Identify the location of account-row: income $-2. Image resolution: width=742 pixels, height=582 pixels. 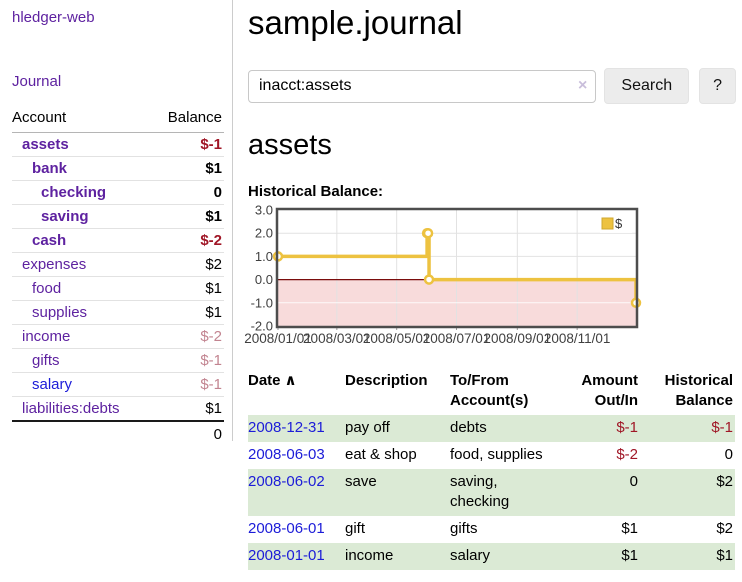
(118, 336).